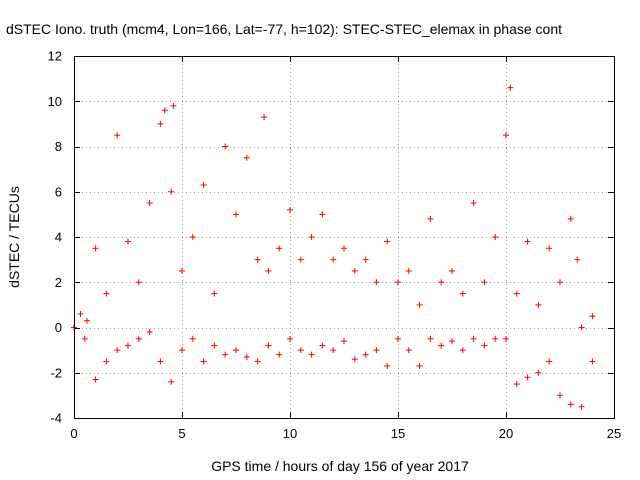 The width and height of the screenshot is (640, 480). What do you see at coordinates (58, 327) in the screenshot?
I see `y-tick-label: 0` at bounding box center [58, 327].